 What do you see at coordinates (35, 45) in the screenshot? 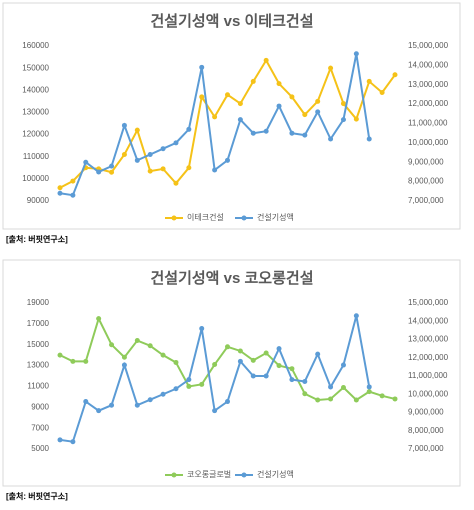
I see `y-tick-label: 160000` at bounding box center [35, 45].